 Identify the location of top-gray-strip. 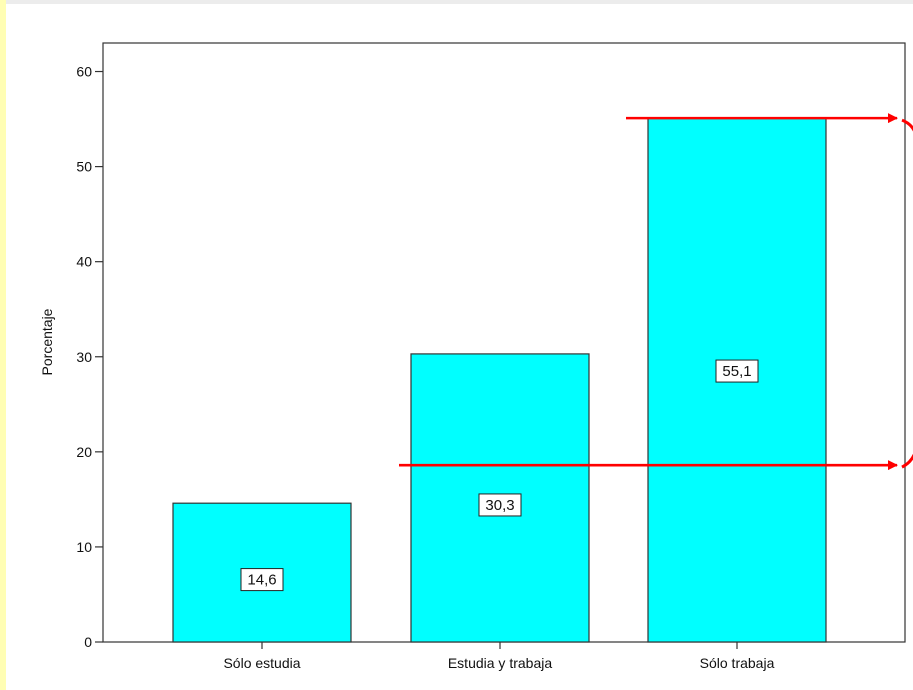
(459, 2).